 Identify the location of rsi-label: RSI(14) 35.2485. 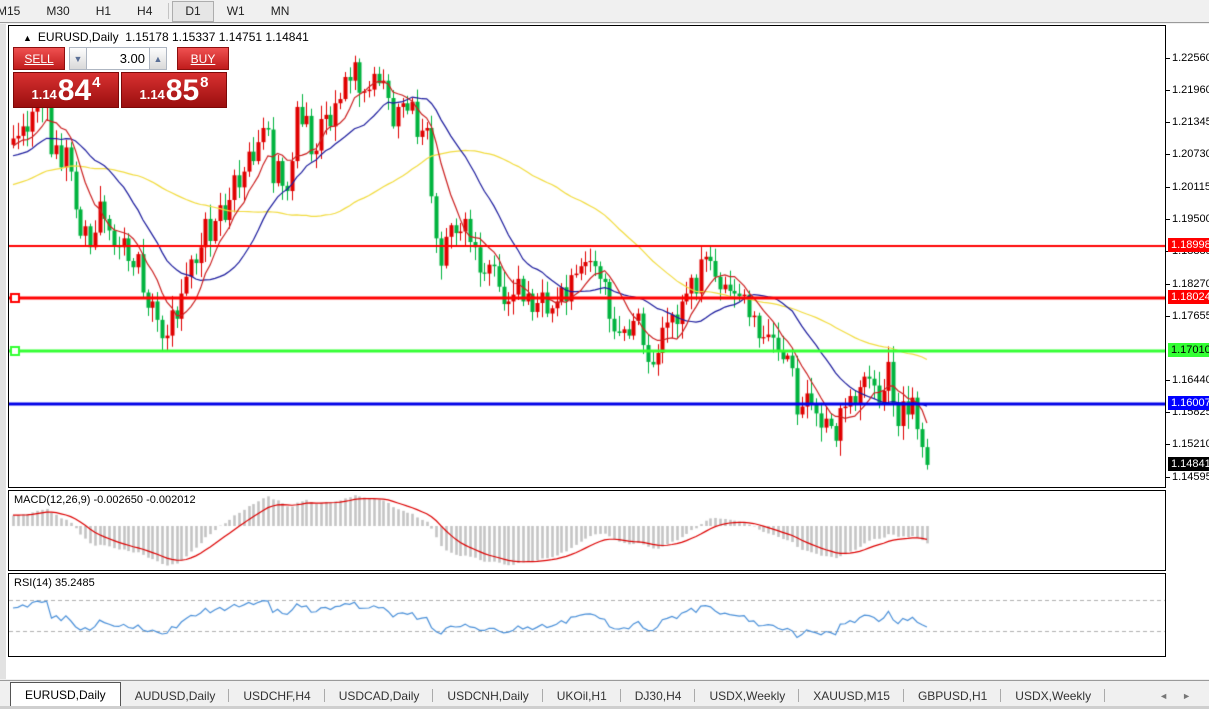
(54, 583).